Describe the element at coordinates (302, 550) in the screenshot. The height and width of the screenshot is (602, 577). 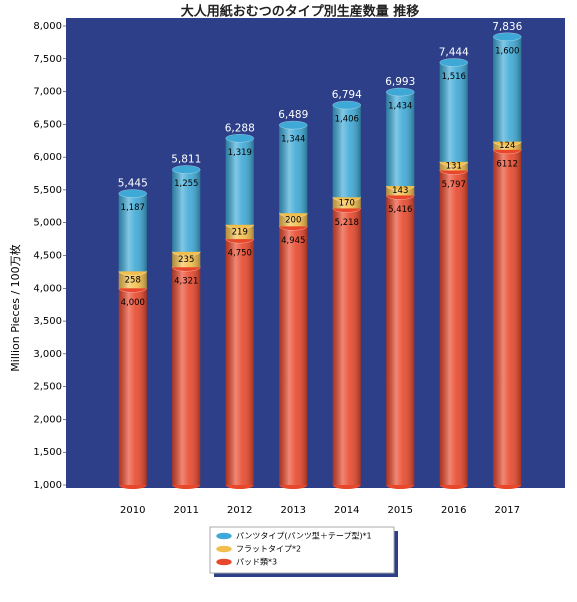
I see `legend-box` at that location.